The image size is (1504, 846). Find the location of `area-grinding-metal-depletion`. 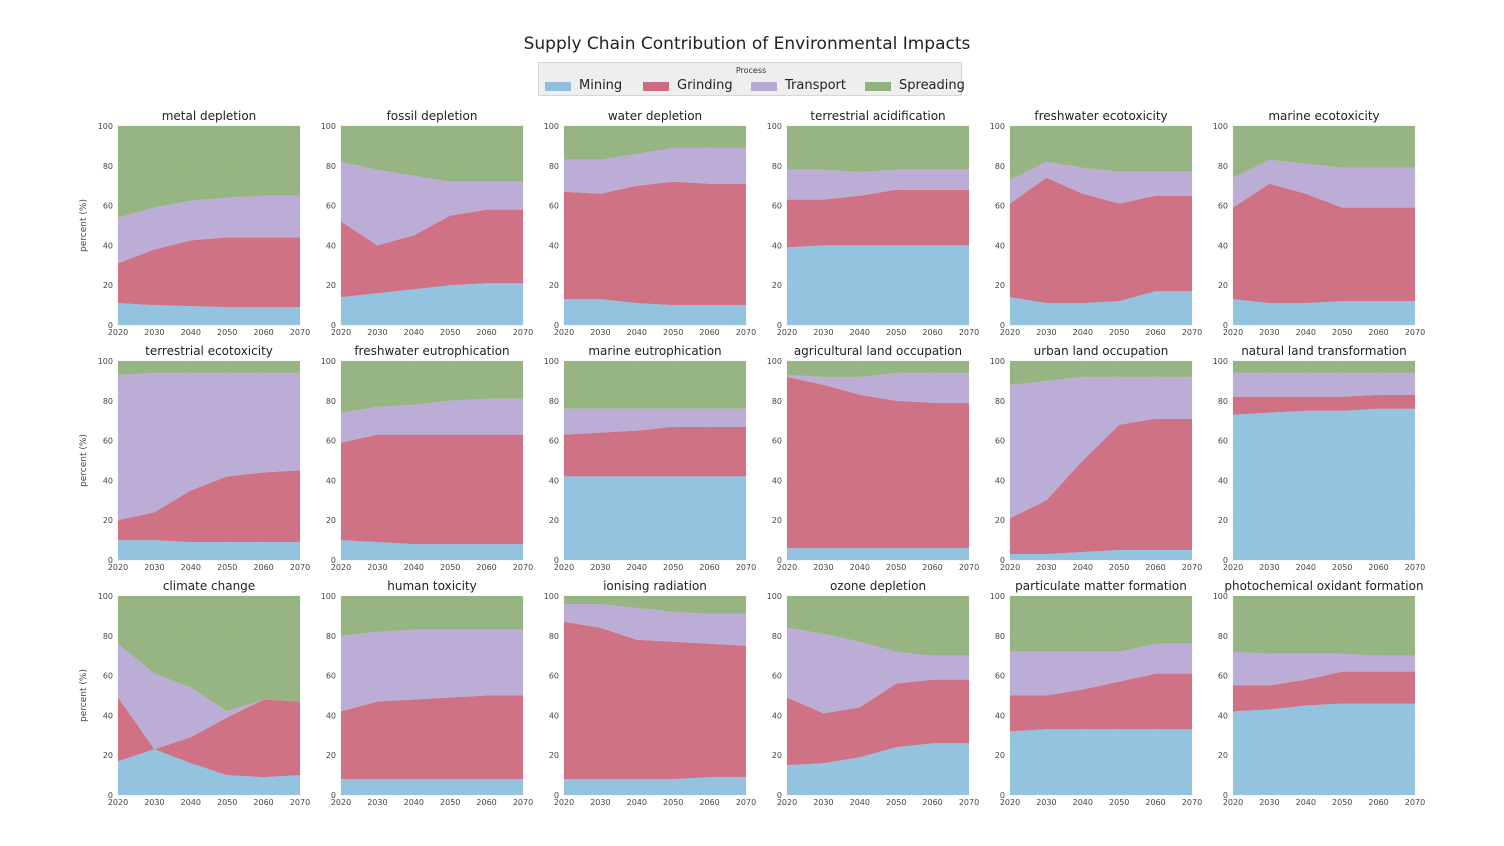

area-grinding-metal-depletion is located at coordinates (209, 272).